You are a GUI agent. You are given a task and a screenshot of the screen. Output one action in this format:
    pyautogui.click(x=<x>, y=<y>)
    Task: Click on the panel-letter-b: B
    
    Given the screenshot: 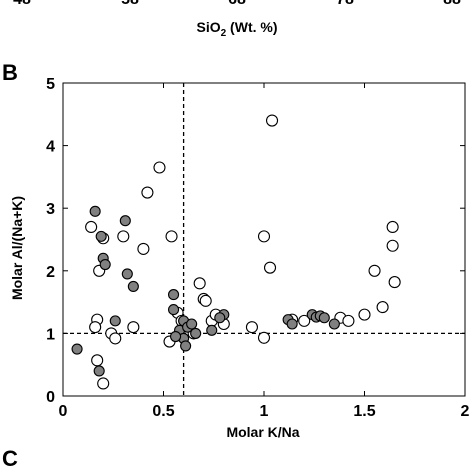 What is the action you would take?
    pyautogui.click(x=10, y=72)
    